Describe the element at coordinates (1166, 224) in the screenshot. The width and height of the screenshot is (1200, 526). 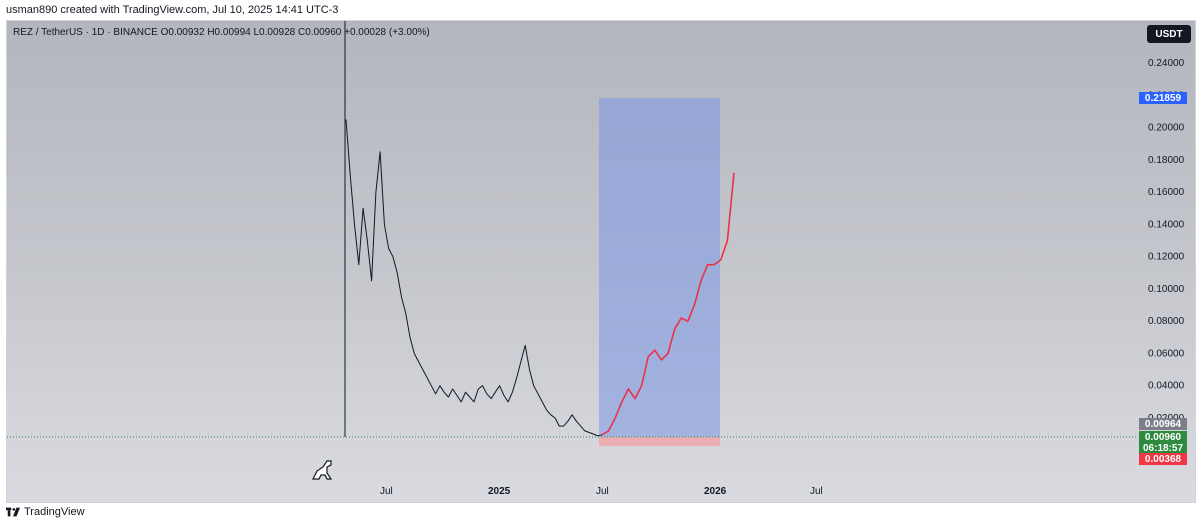
I see `y-tick-label: 0.14000` at that location.